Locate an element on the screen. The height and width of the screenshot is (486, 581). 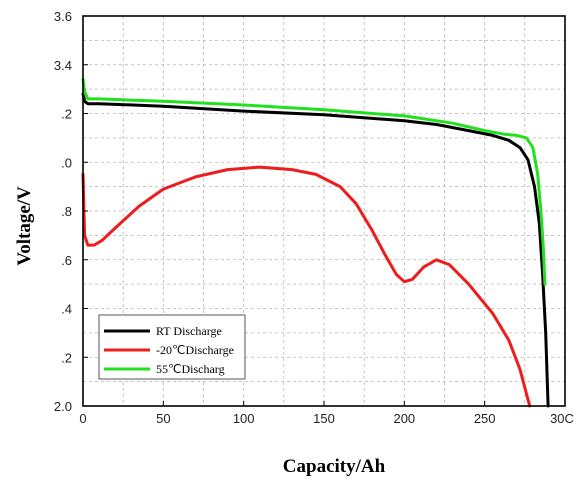
y-tick-label-0: 2.0 is located at coordinates (63, 406).